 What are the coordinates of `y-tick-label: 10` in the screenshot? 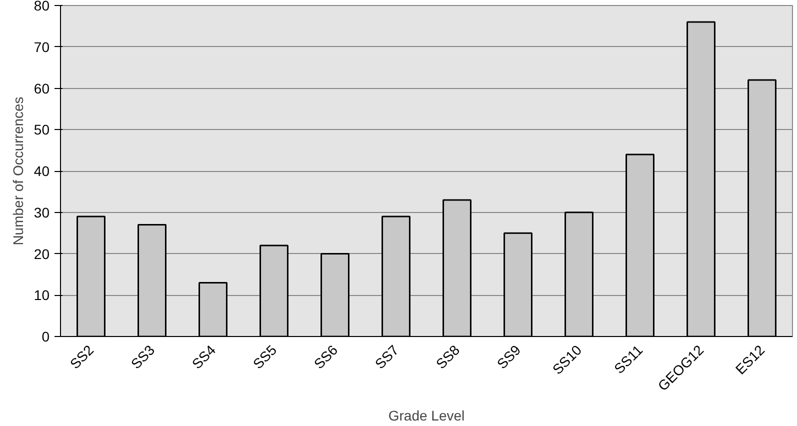 It's located at (42, 295).